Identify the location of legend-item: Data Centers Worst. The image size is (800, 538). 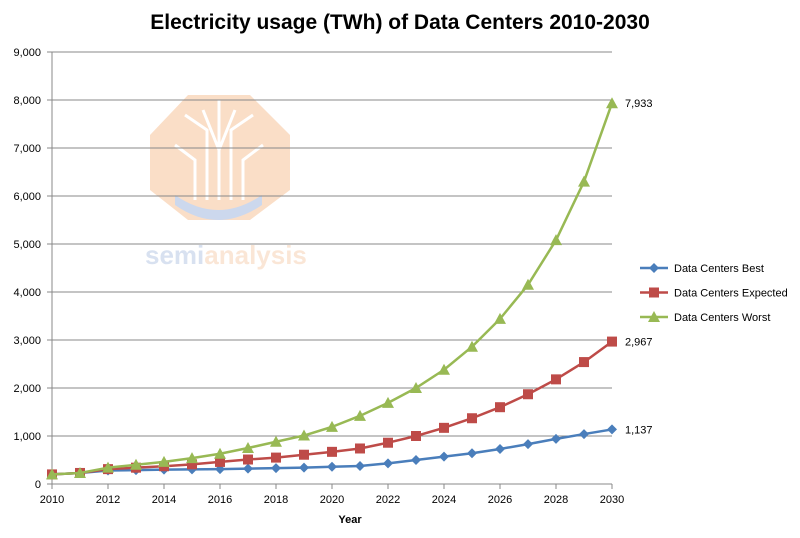
(705, 317).